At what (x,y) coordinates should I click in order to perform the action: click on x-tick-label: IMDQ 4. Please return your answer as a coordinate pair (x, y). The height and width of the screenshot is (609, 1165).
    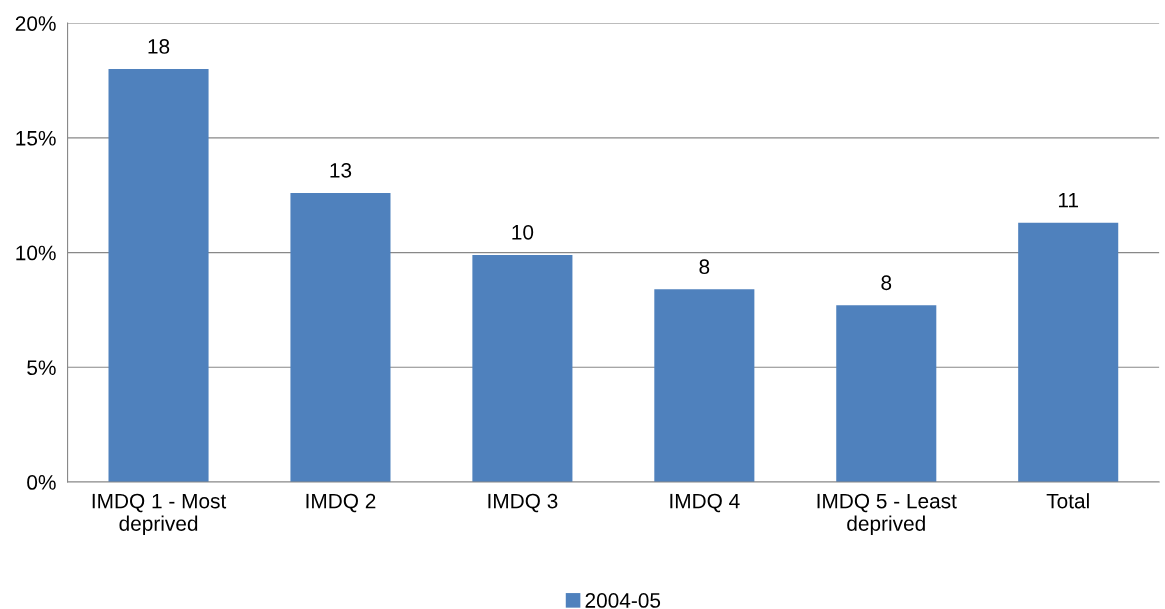
    Looking at the image, I should click on (705, 503).